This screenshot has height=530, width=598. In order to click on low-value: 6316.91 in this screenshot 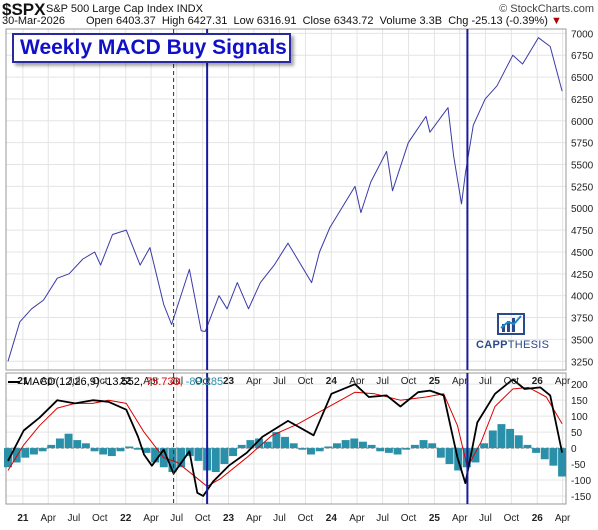, I will do `click(276, 21)`.